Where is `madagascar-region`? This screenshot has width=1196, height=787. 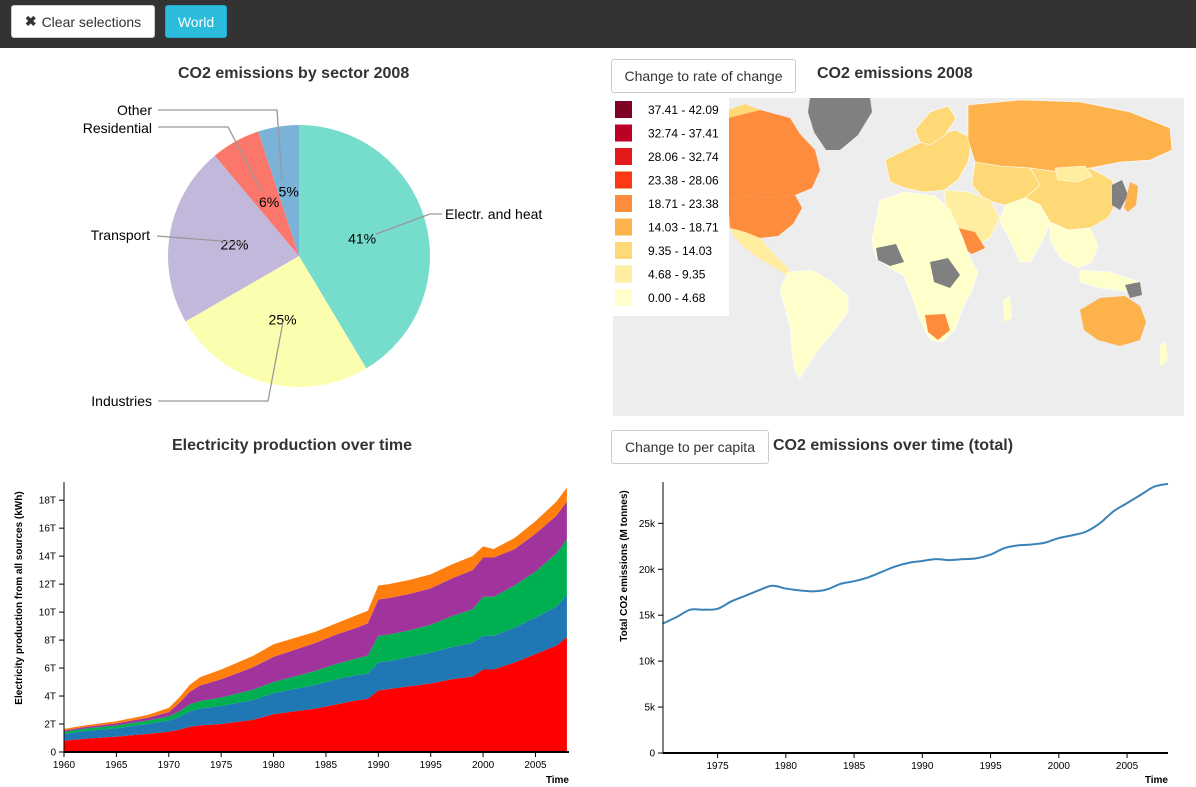 madagascar-region is located at coordinates (1007, 309).